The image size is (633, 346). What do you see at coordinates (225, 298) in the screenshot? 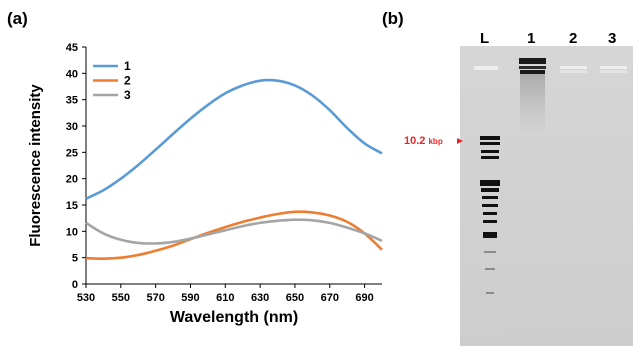
I see `x-tick-label: 610` at bounding box center [225, 298].